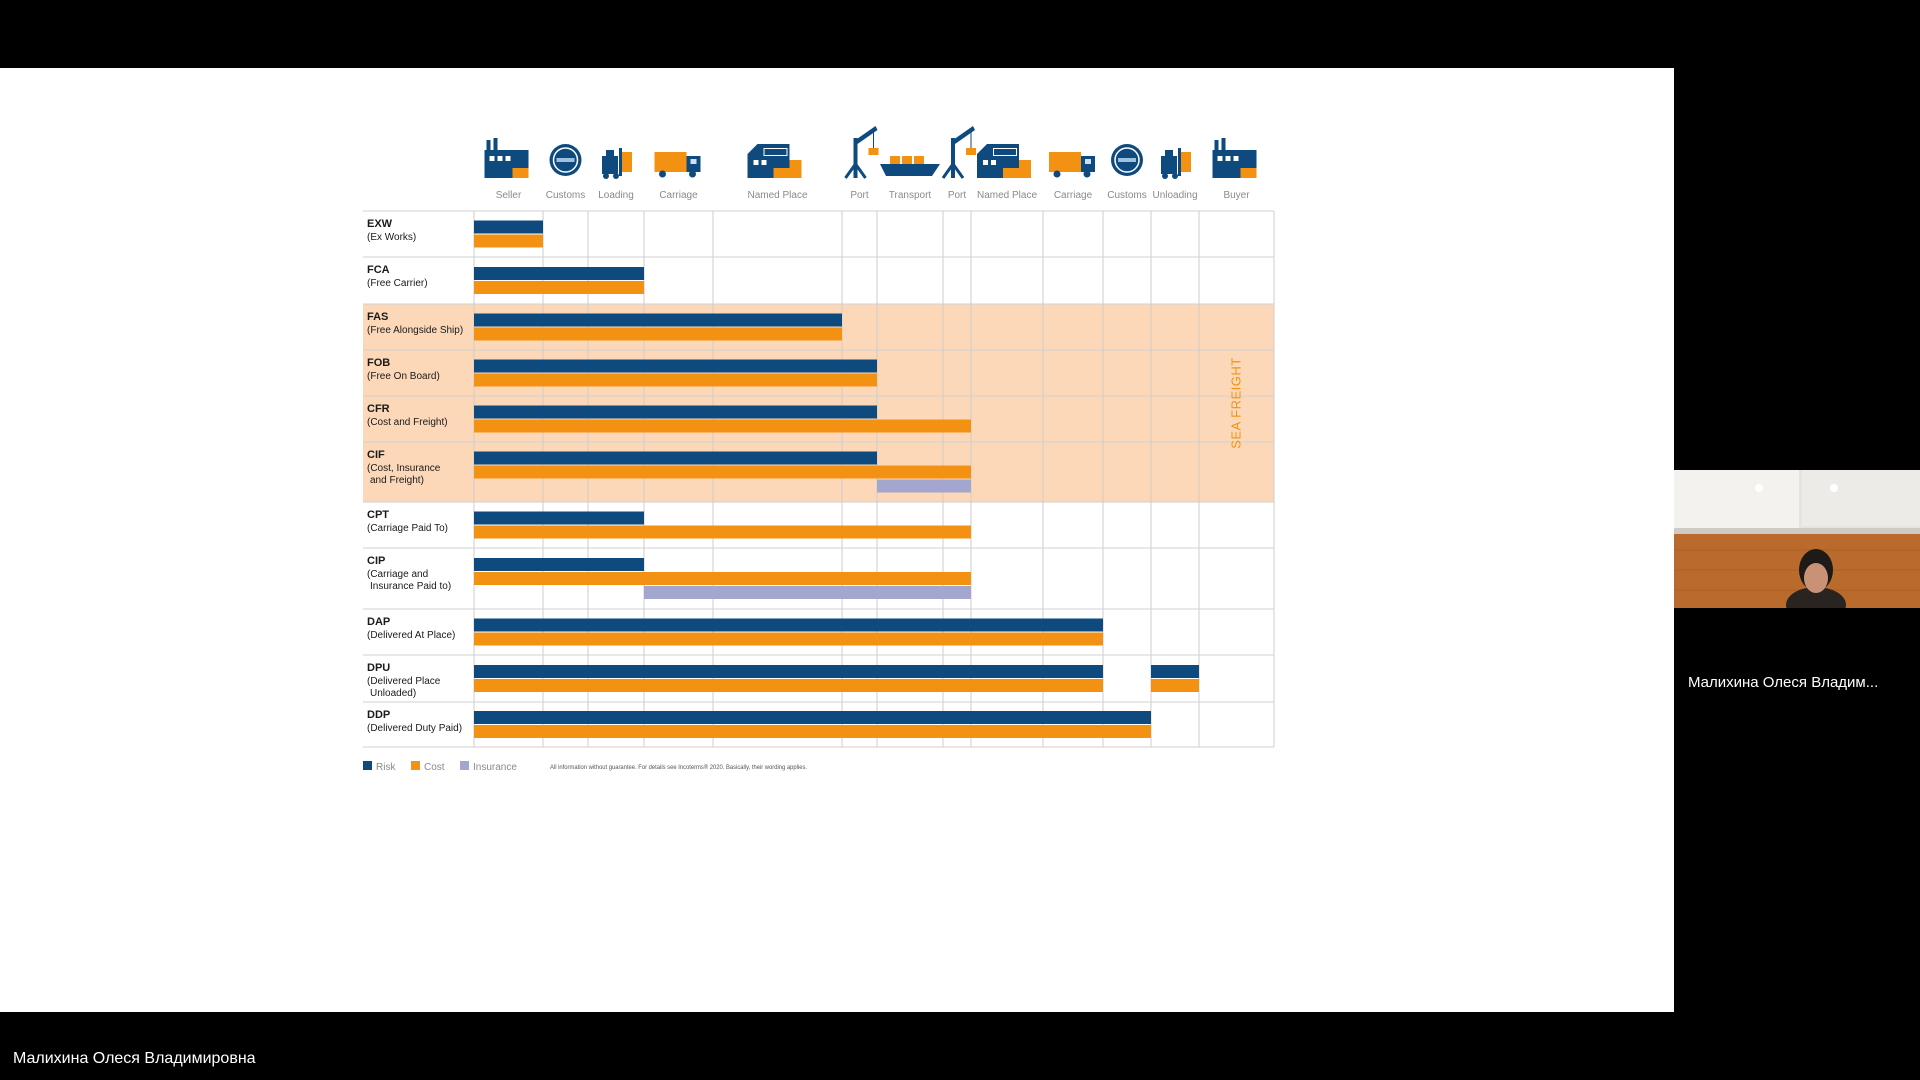  I want to click on stage-label: Seller, so click(509, 195).